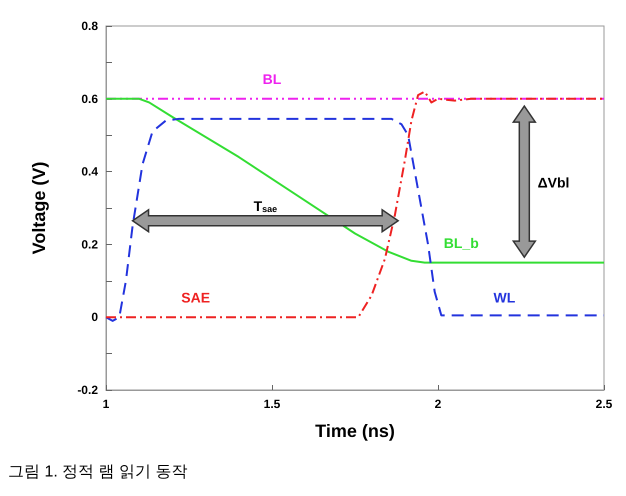 The width and height of the screenshot is (626, 496). Describe the element at coordinates (355, 431) in the screenshot. I see `x-axis-title: Time (ns)` at that location.